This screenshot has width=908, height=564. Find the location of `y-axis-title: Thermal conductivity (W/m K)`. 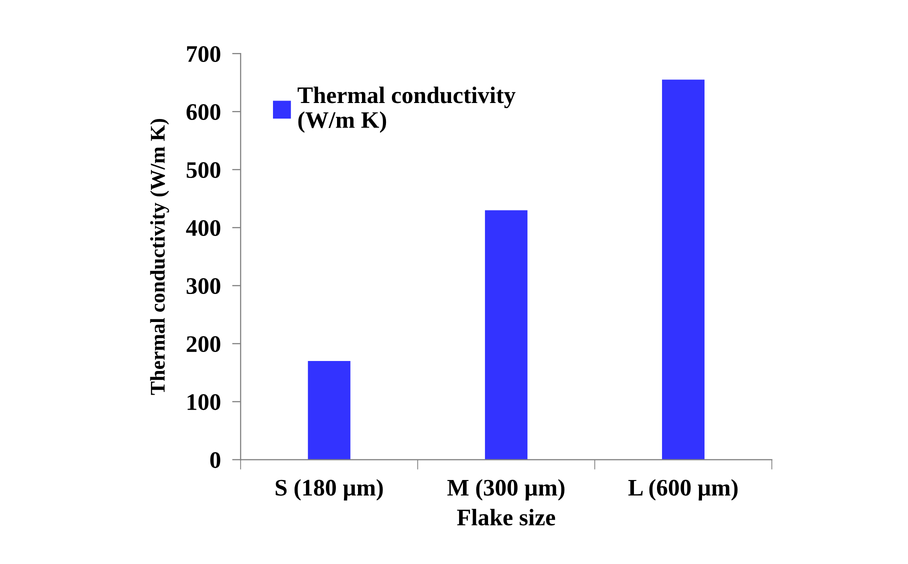

y-axis-title: Thermal conductivity (W/m K) is located at coordinates (160, 256).